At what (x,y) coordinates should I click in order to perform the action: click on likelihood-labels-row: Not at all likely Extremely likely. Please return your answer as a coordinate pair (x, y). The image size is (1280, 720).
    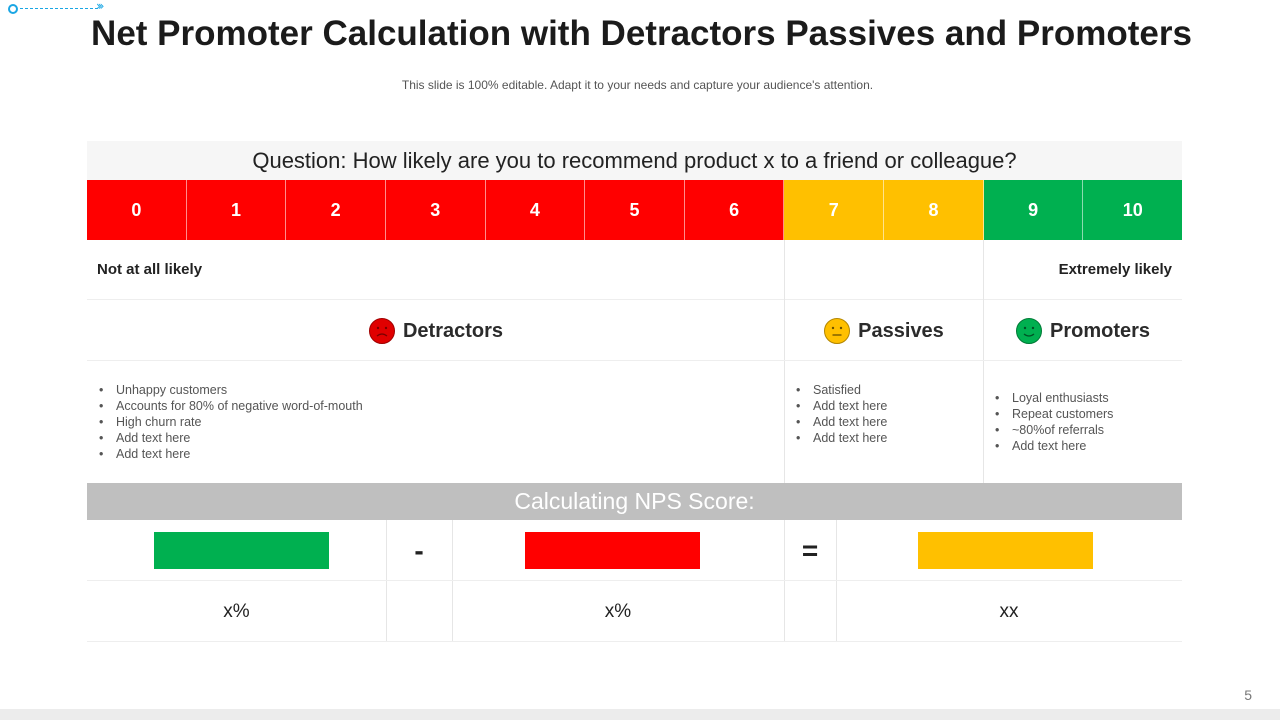
    Looking at the image, I should click on (634, 270).